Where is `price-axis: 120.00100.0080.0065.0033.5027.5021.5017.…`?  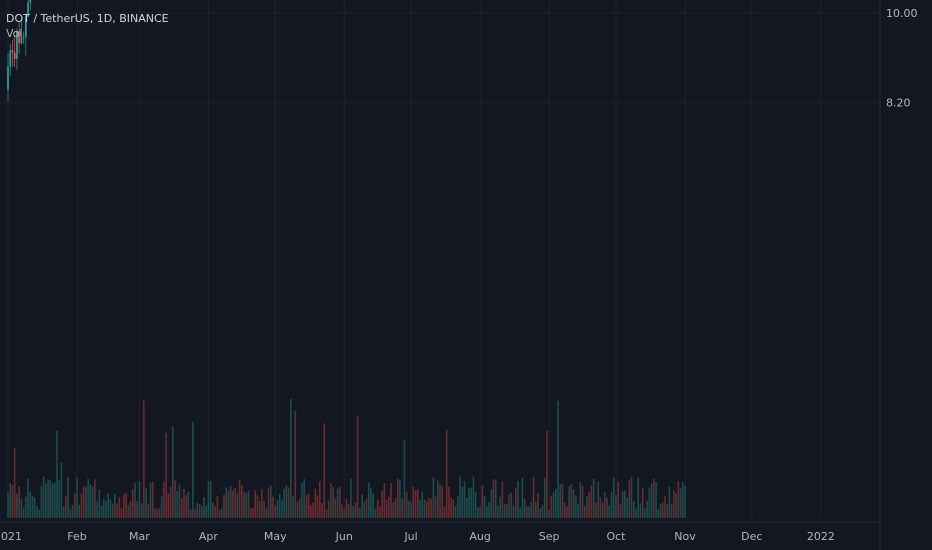
price-axis: 120.00100.0080.0065.0033.5027.5021.5017.… is located at coordinates (902, 275).